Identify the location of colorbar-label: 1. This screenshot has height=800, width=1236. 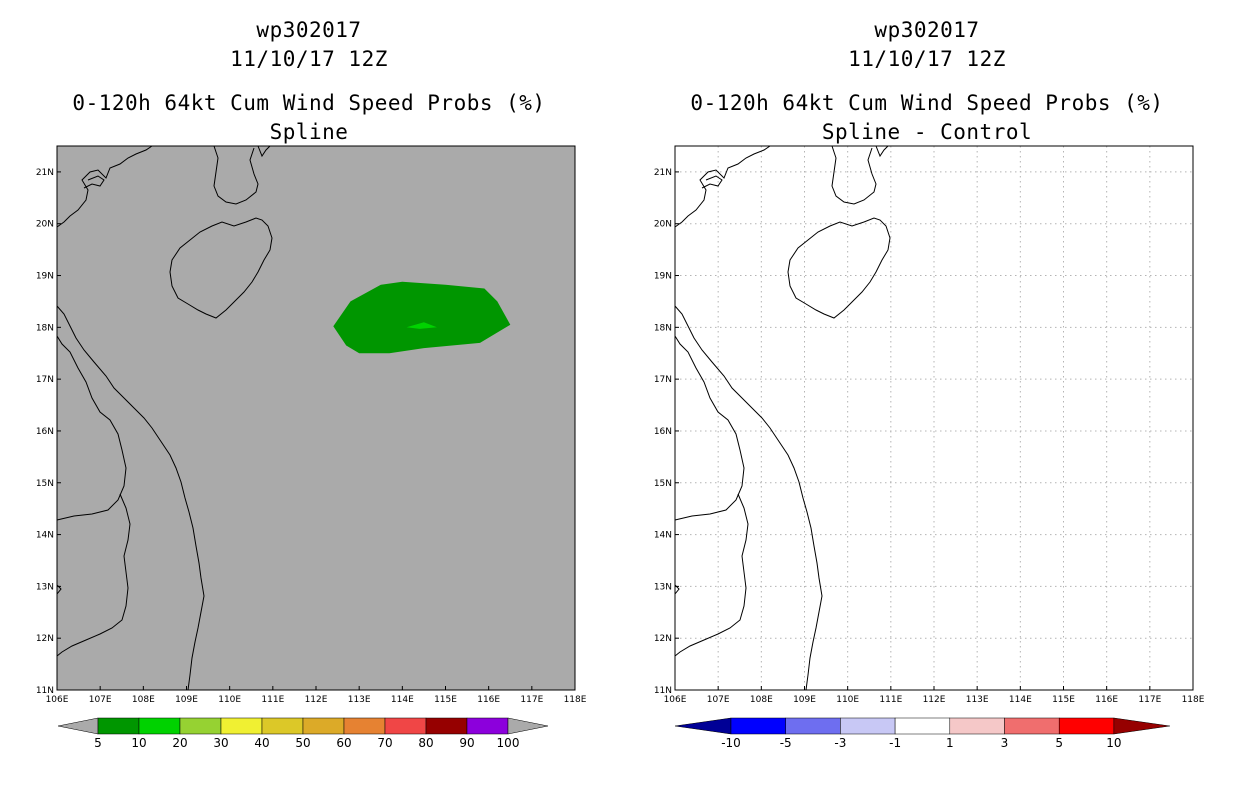
(950, 743).